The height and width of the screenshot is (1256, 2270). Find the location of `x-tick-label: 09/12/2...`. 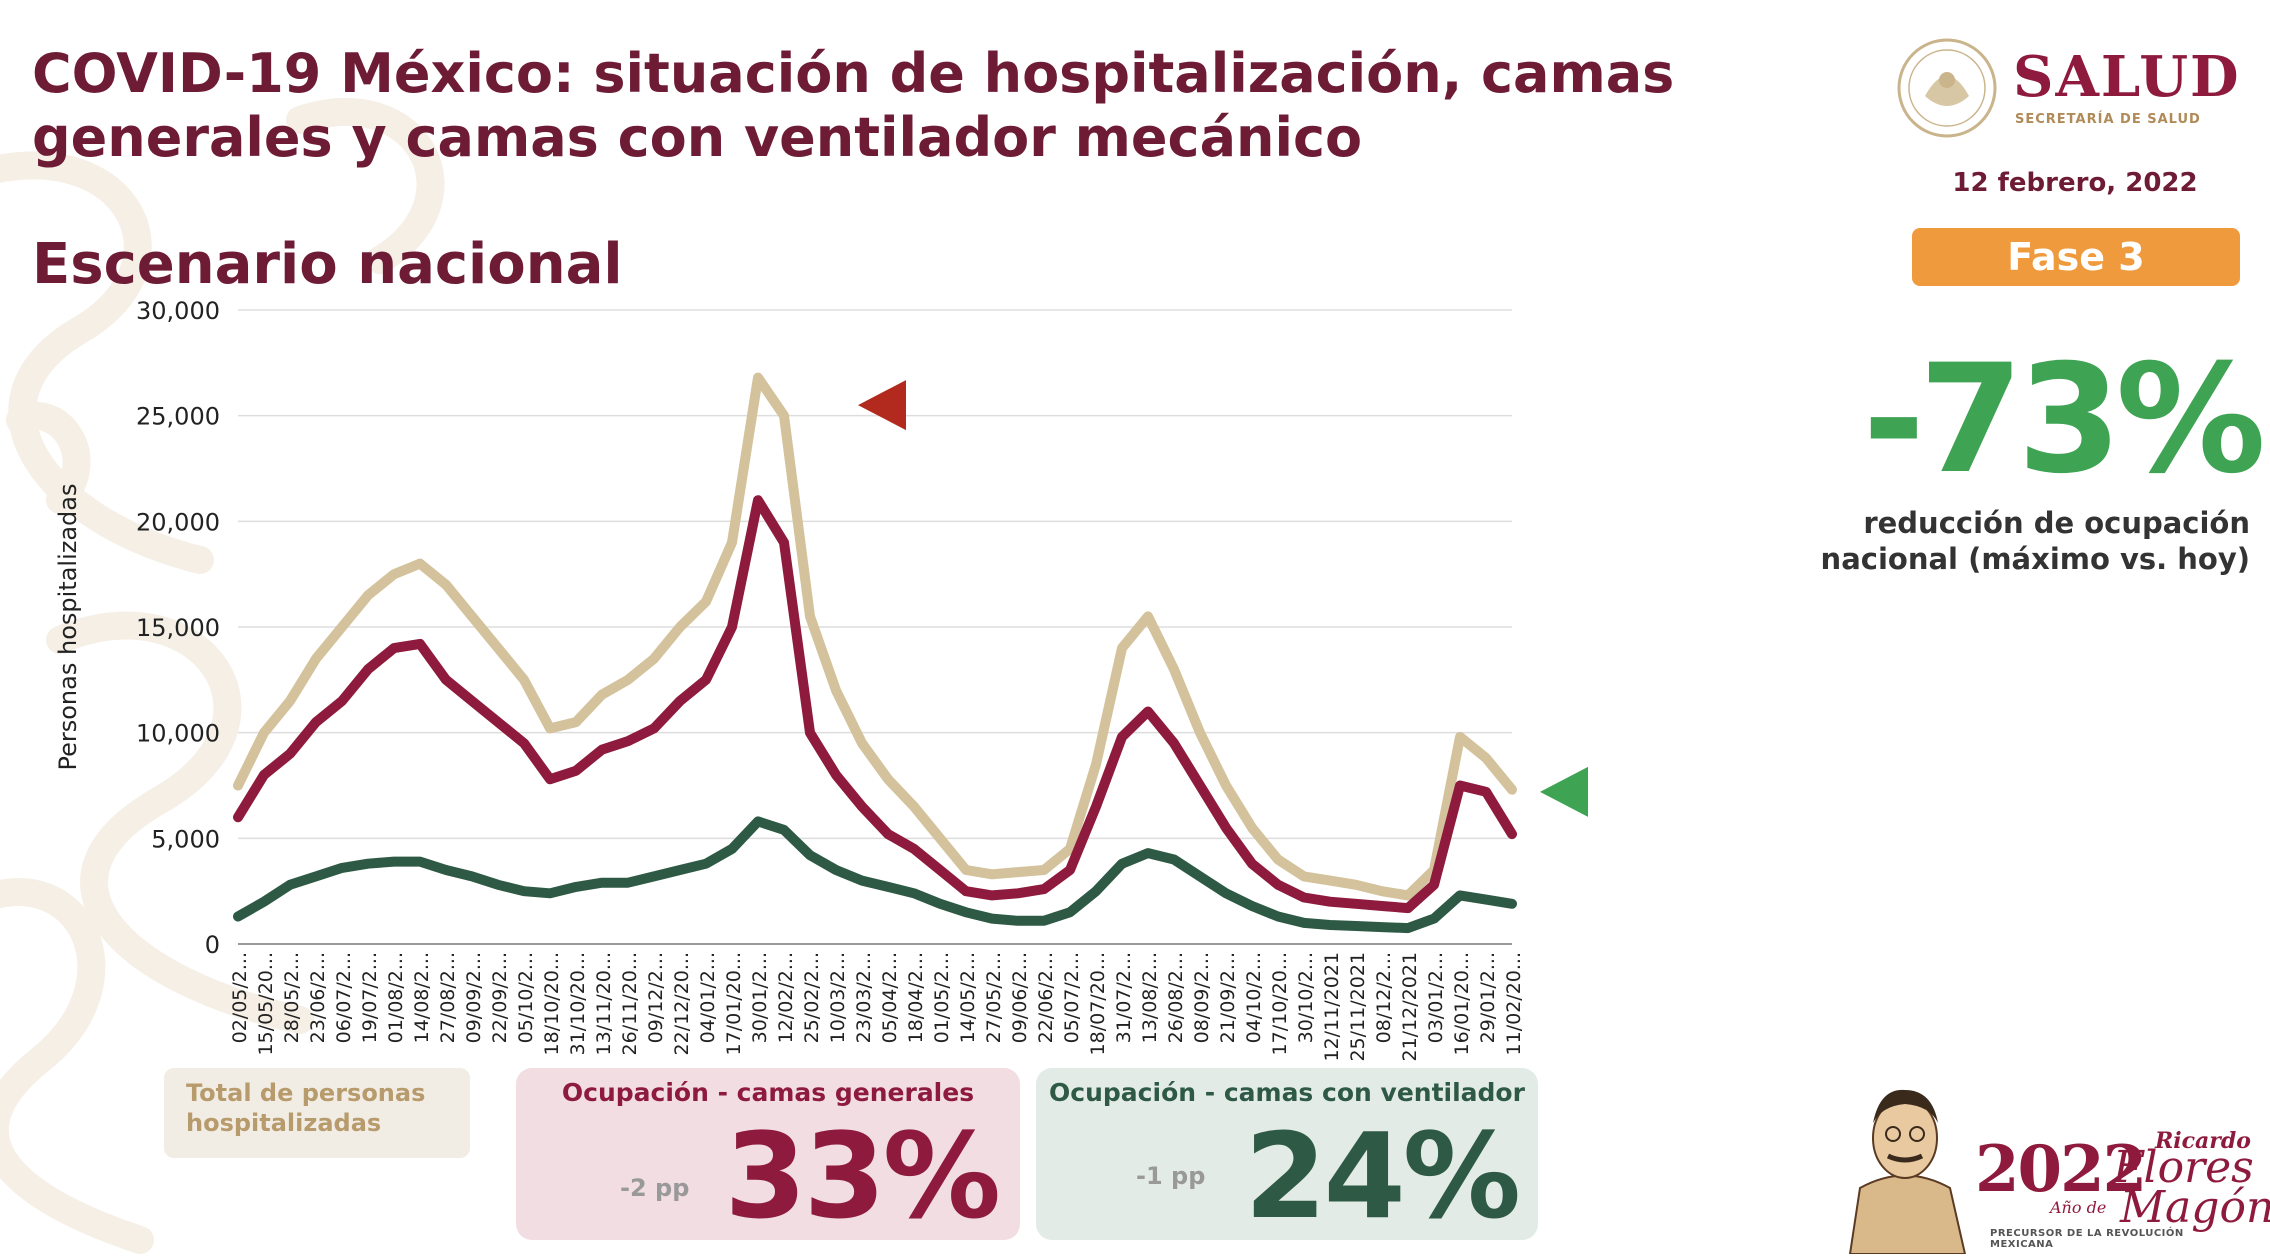

x-tick-label: 09/12/2... is located at coordinates (656, 997).